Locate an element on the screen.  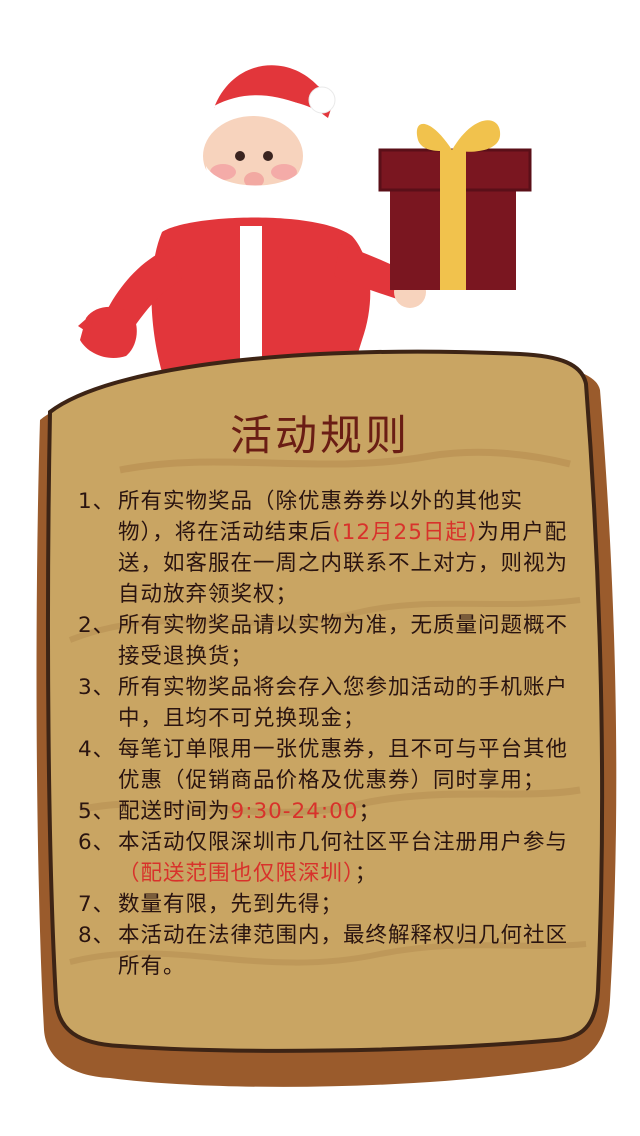
rule-item: 6、 本活动仅限深圳市几何社区平台注册用户参与 （配送范围也仅限深圳）； is located at coordinates (328, 858).